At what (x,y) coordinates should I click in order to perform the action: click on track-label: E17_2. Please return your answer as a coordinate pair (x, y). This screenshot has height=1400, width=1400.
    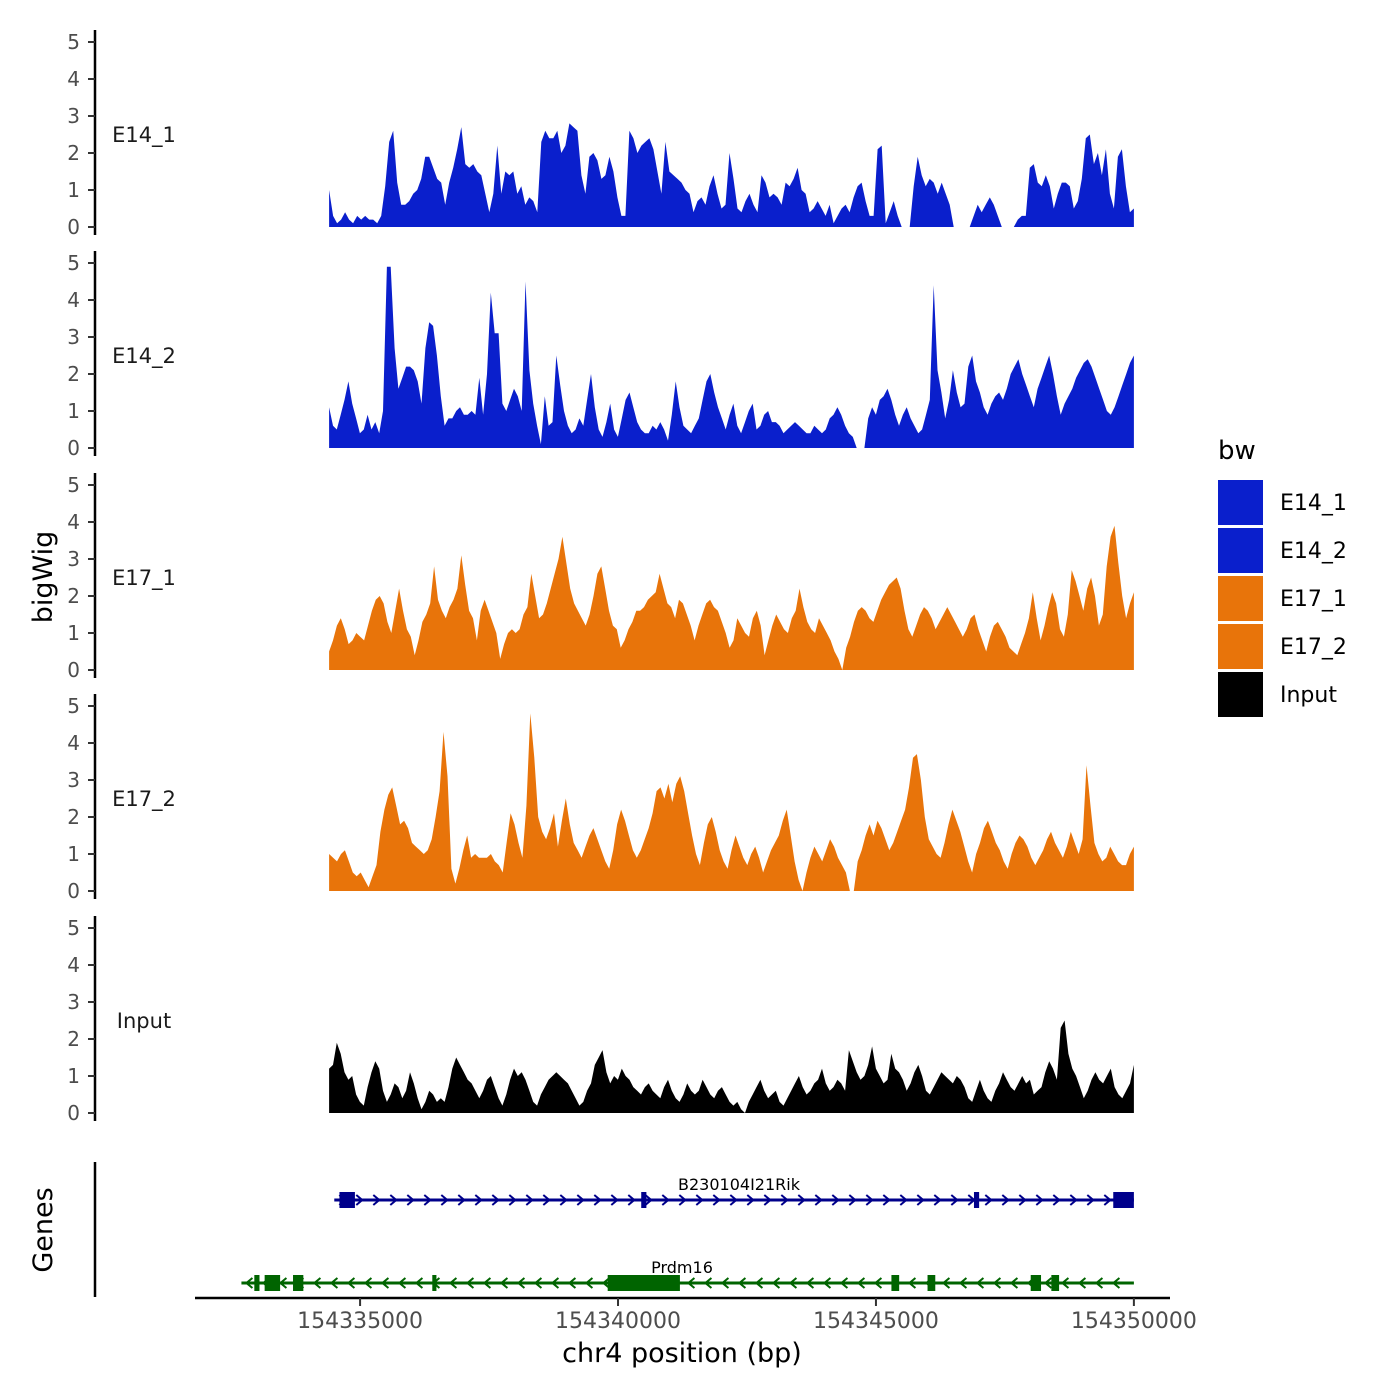
    Looking at the image, I should click on (144, 799).